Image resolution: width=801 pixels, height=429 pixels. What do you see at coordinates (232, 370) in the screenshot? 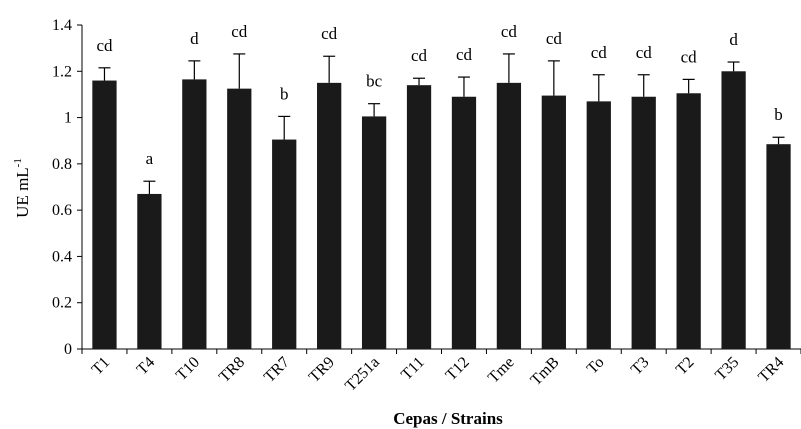
I see `x-tick-label: TR8` at bounding box center [232, 370].